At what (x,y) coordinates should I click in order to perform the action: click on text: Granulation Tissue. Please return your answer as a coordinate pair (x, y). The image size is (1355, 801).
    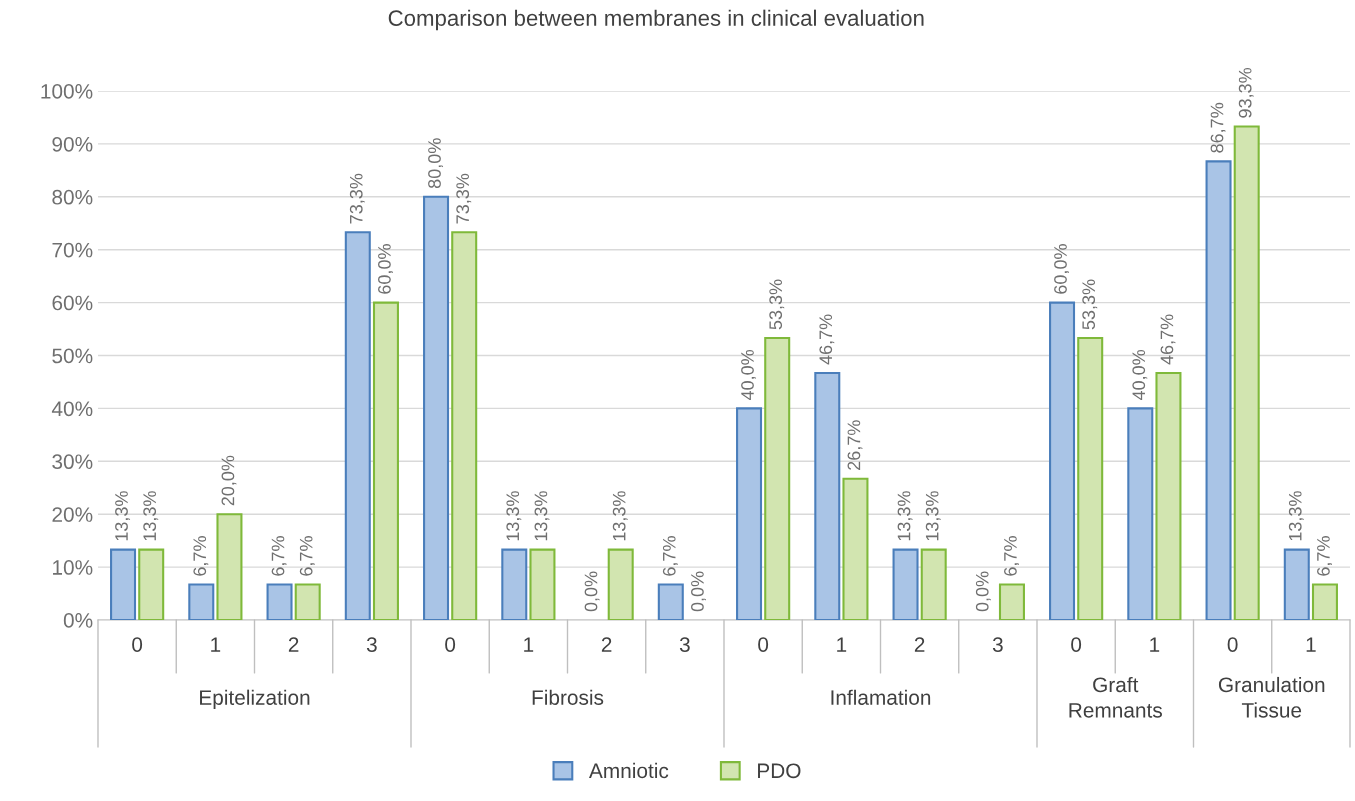
    Looking at the image, I should click on (1271, 697).